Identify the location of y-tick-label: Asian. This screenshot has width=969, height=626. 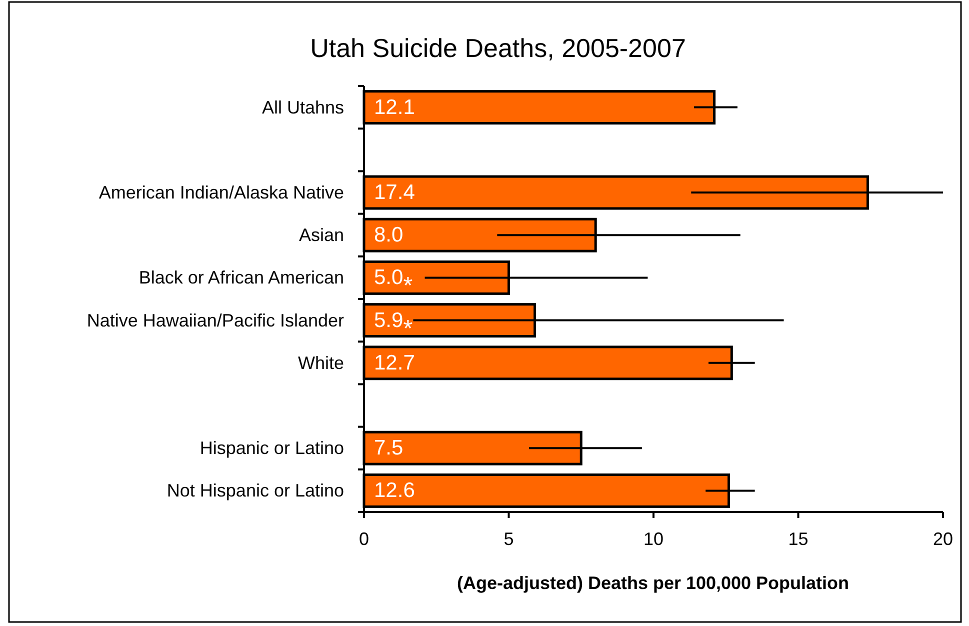
(321, 235).